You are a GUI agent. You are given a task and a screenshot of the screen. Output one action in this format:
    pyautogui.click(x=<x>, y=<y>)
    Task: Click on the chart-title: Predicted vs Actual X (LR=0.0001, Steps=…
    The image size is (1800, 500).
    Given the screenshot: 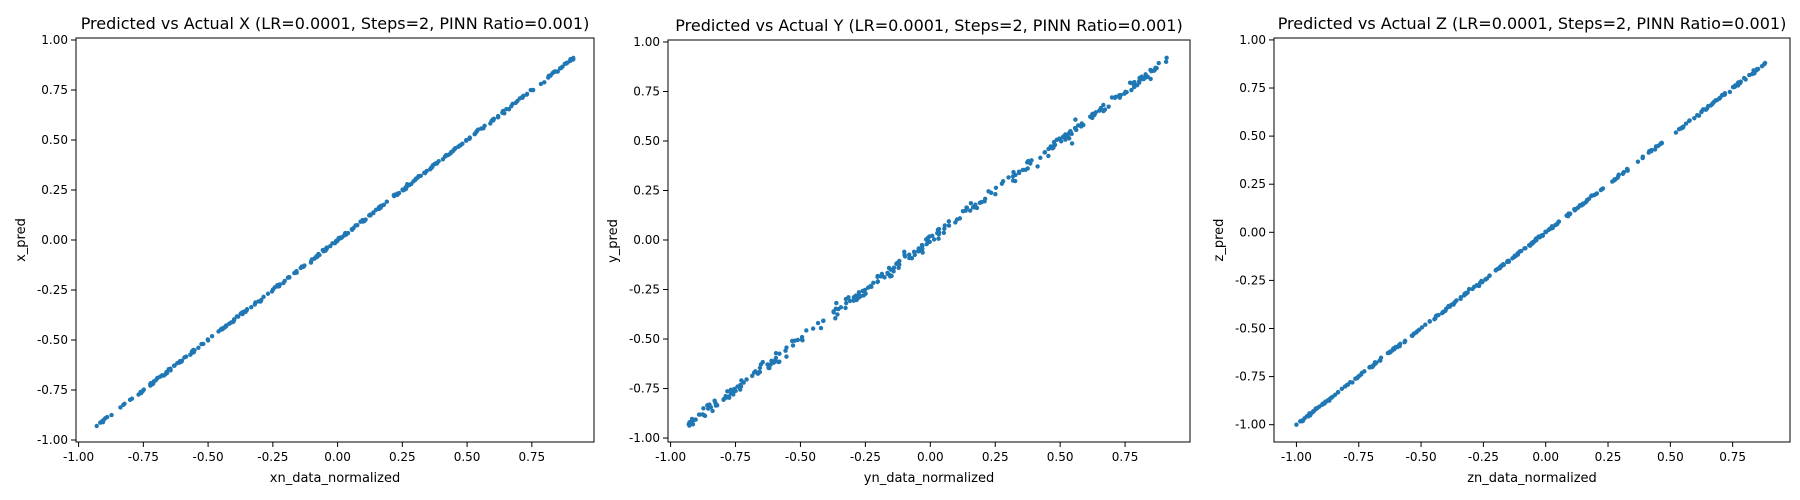 What is the action you would take?
    pyautogui.click(x=335, y=23)
    